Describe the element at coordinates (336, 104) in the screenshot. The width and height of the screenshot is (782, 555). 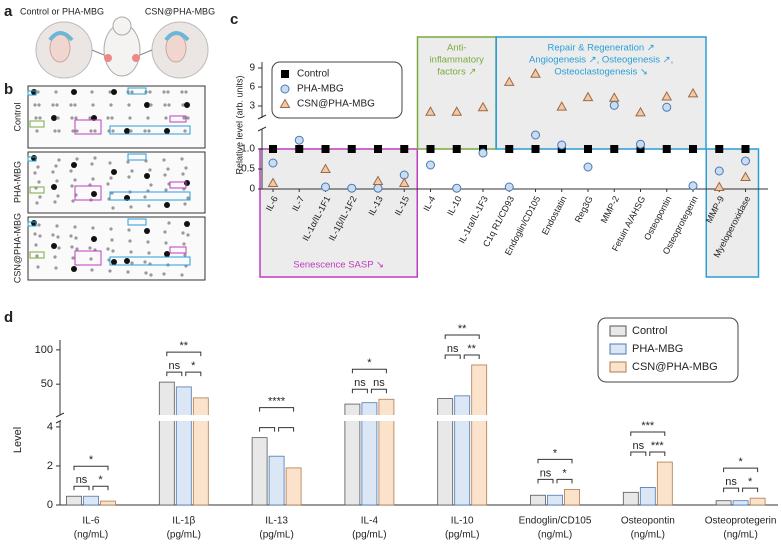
I see `legend-label: CSN@PHA-MBG` at that location.